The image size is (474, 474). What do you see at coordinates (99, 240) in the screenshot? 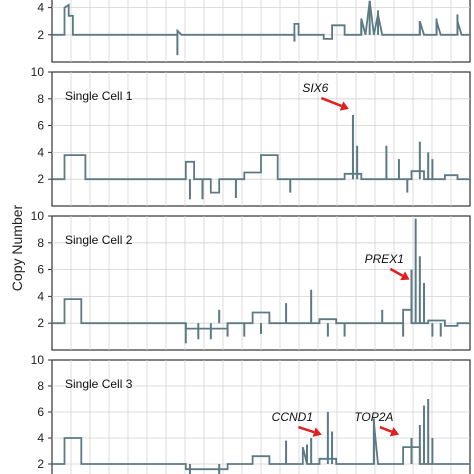
I see `panel-label: Single Cell 2` at bounding box center [99, 240].